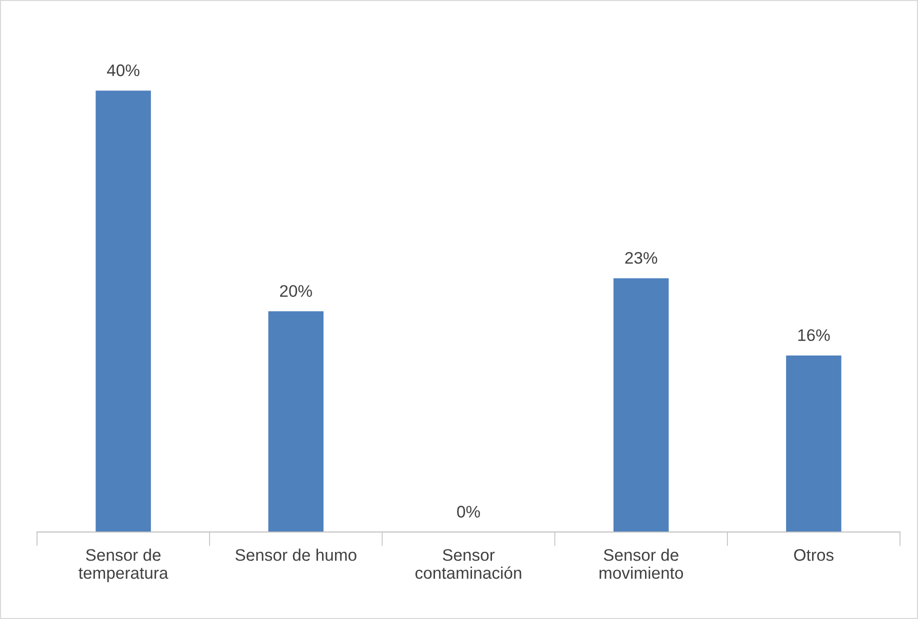 This screenshot has height=619, width=918. I want to click on data-label: 23%, so click(641, 258).